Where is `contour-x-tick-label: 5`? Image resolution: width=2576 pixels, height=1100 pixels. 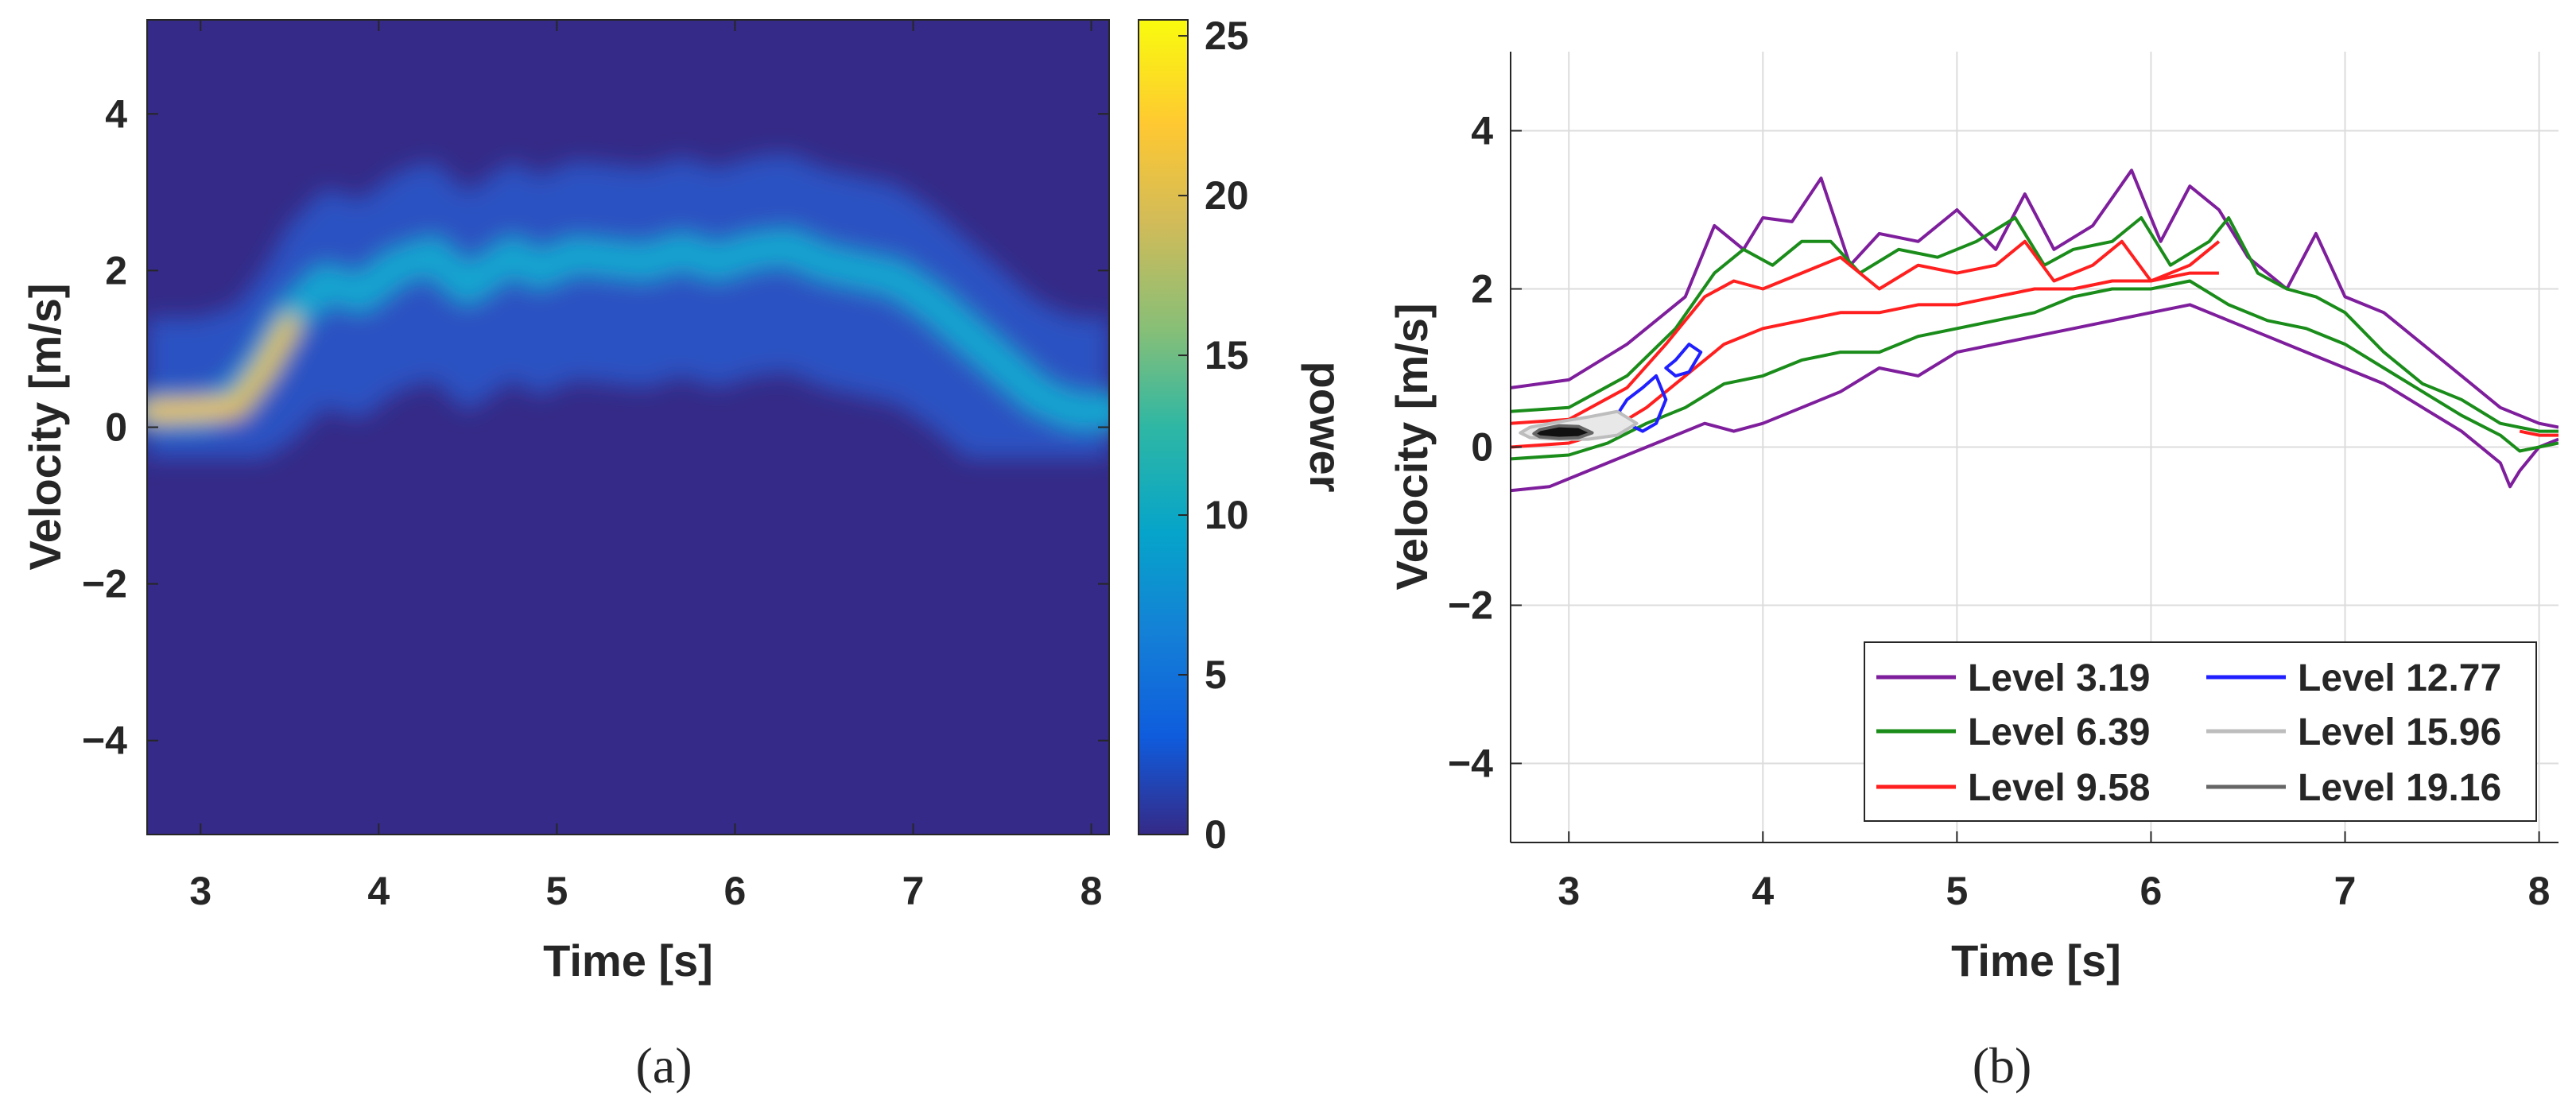 contour-x-tick-label: 5 is located at coordinates (1957, 891).